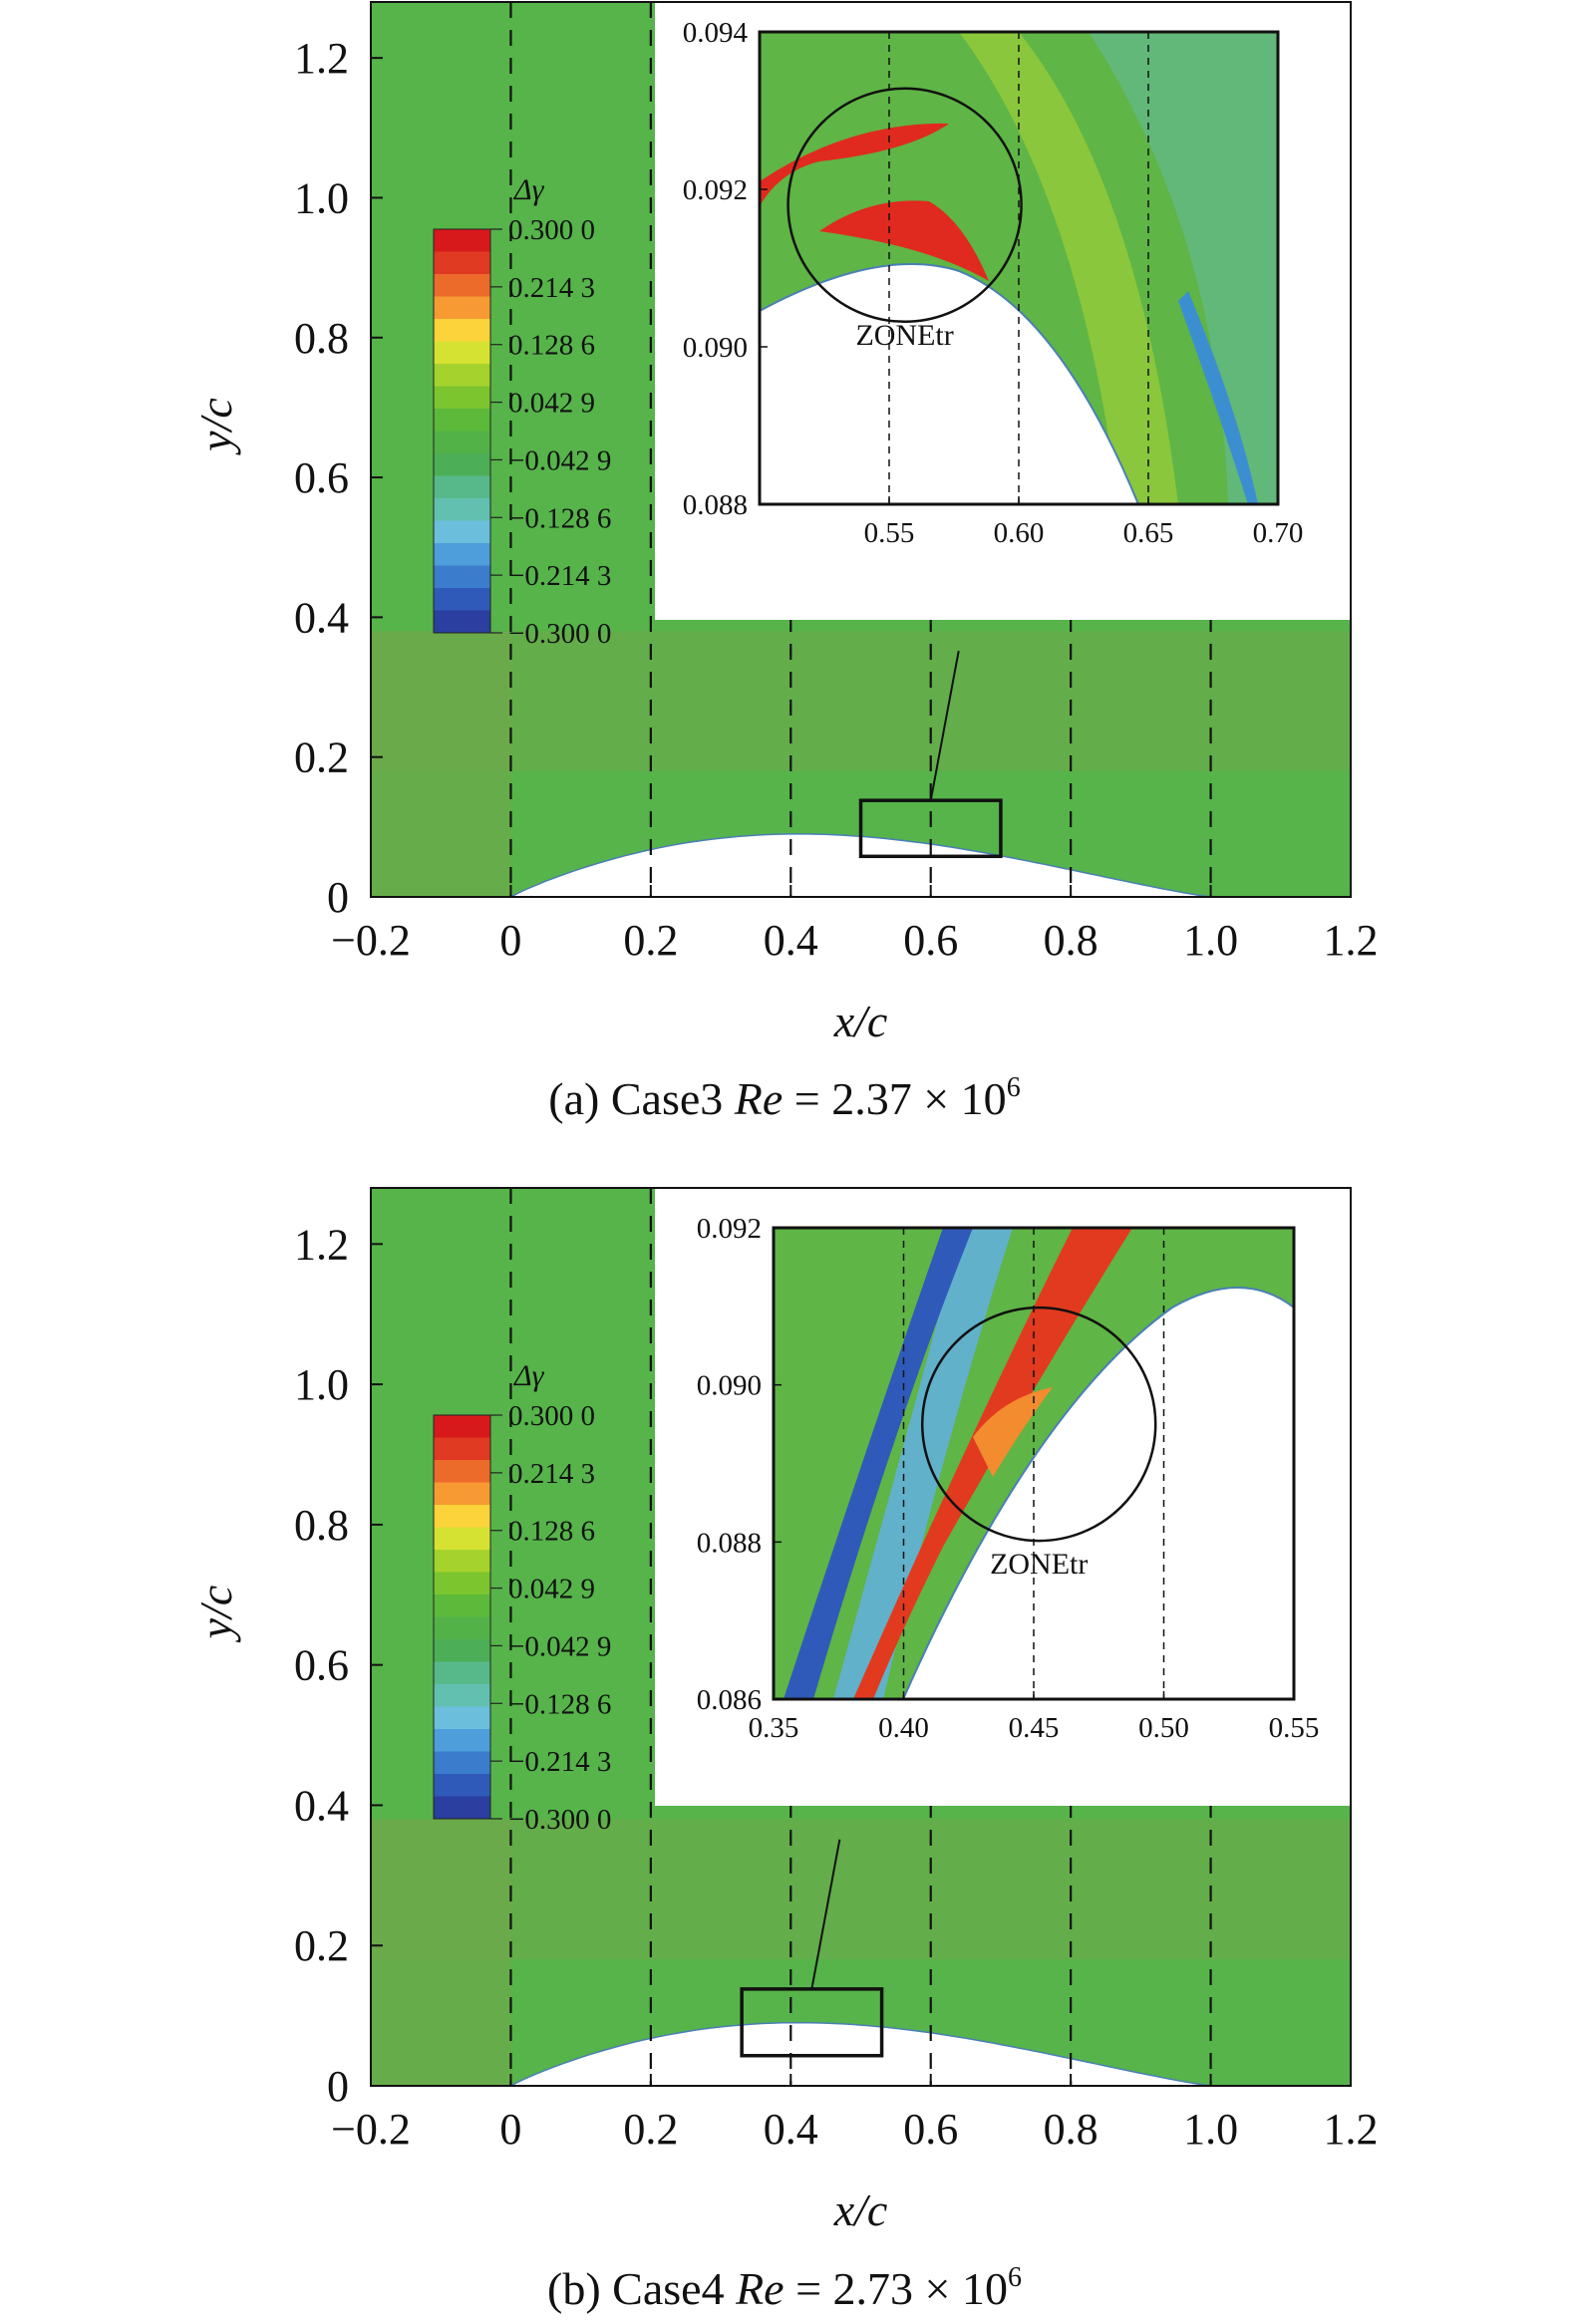 This screenshot has height=2324, width=1570. What do you see at coordinates (216, 426) in the screenshot?
I see `y-axis-label: y/c` at bounding box center [216, 426].